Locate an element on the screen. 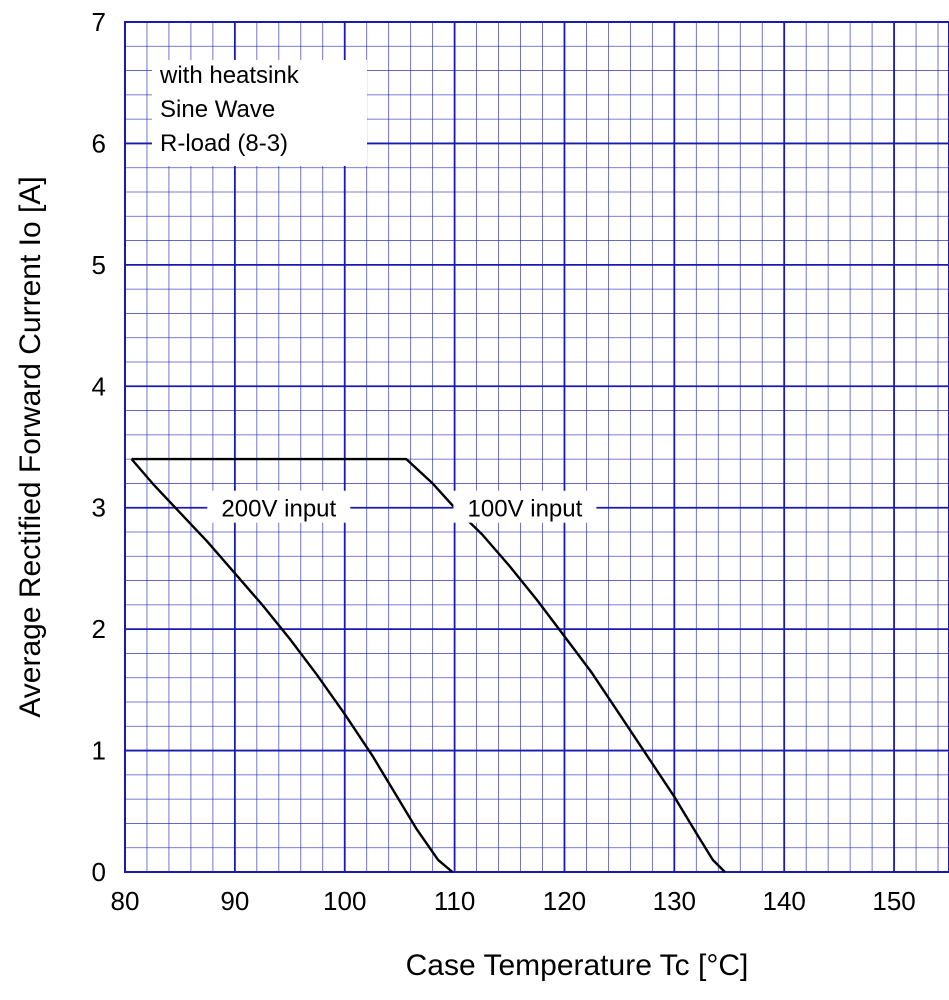 The height and width of the screenshot is (1000, 949). notes-background is located at coordinates (259, 113).